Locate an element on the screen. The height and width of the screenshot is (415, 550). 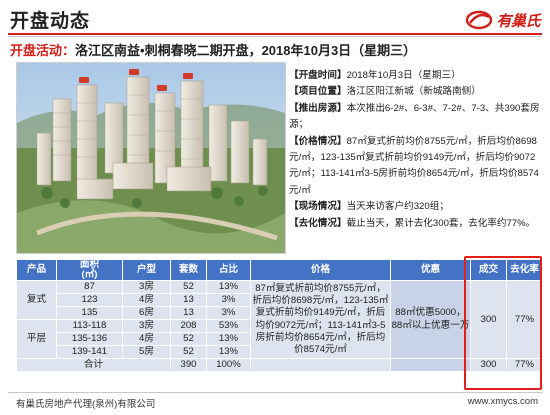
brand-name: 有巢氏 is located at coordinates (518, 21).